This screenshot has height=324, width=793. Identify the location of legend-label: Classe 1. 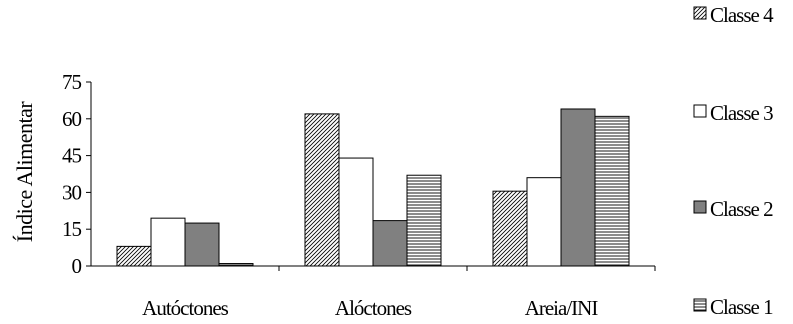
(741, 307).